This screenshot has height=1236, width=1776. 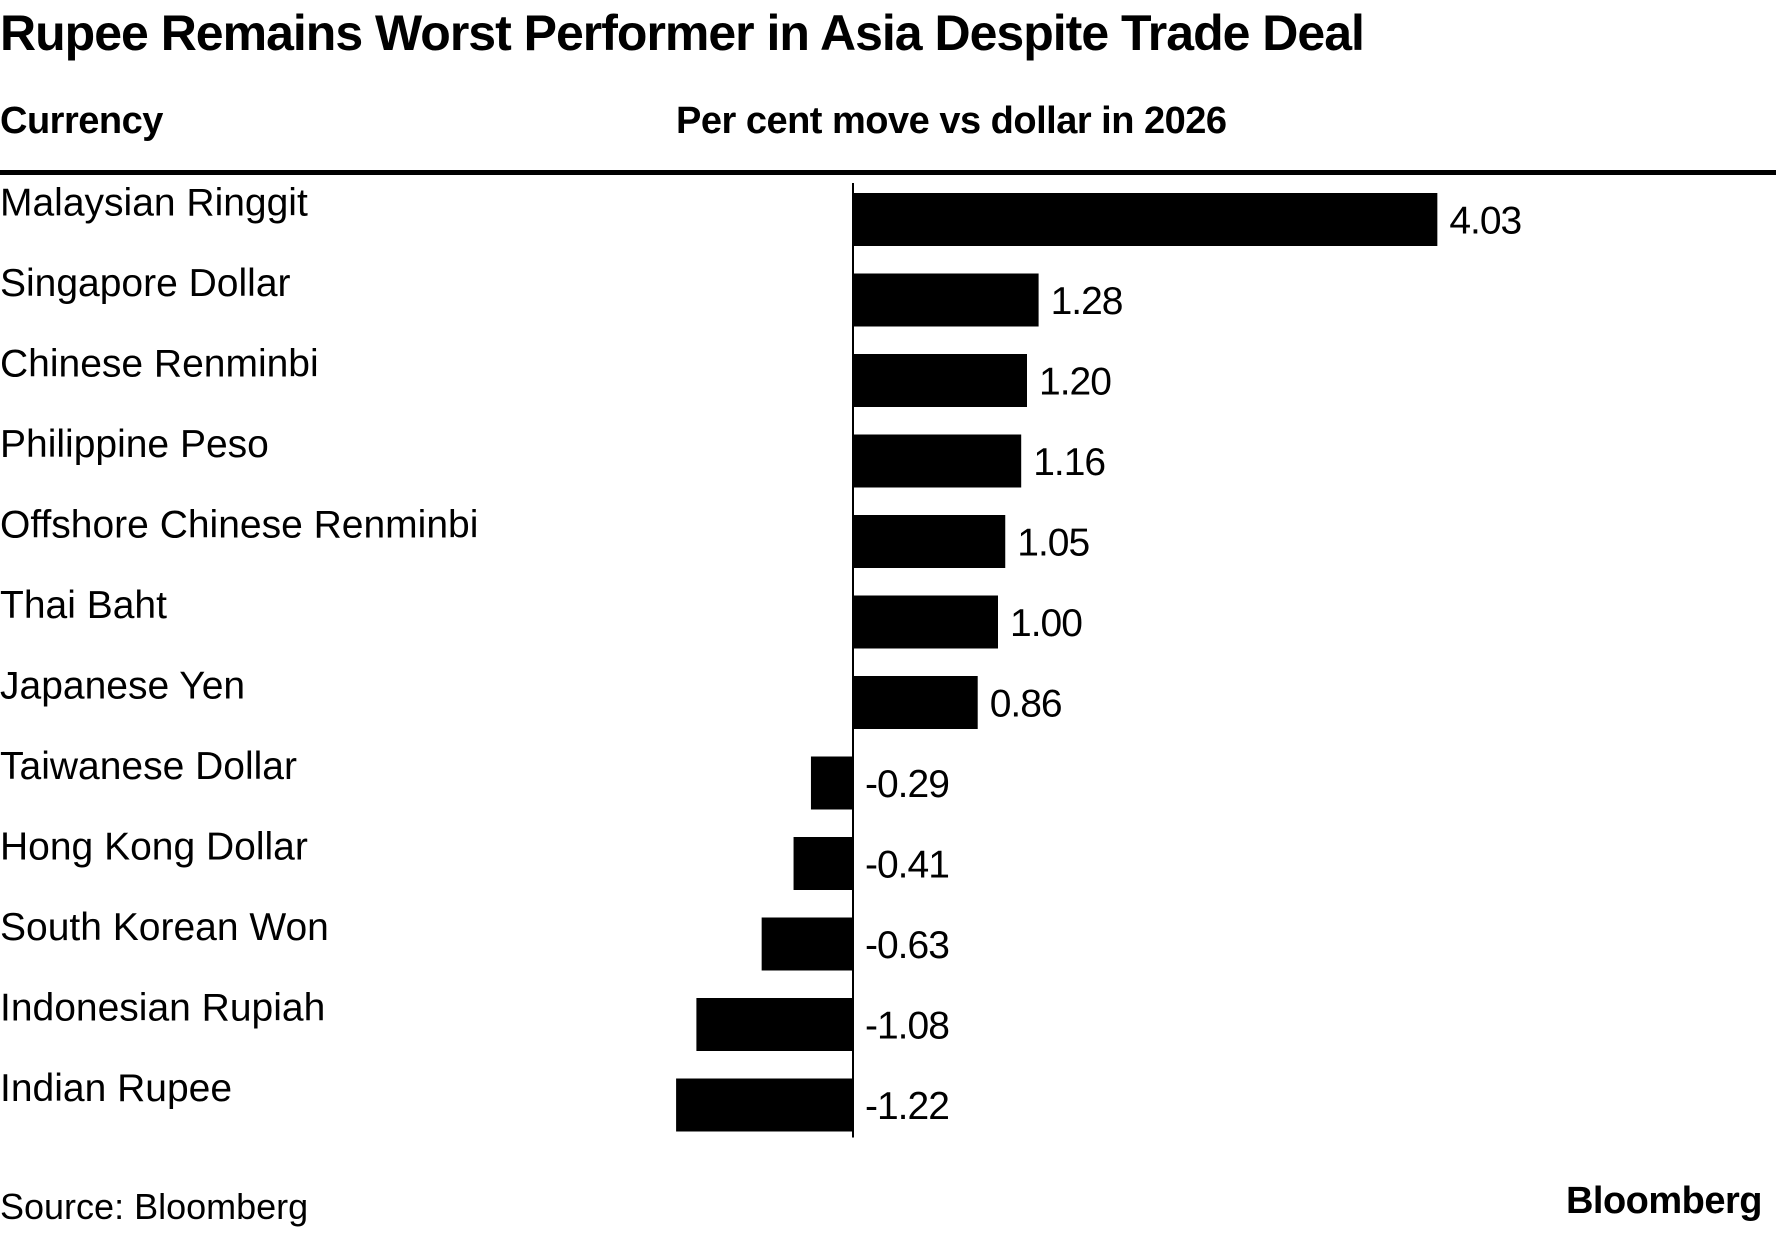 I want to click on category-label-japanese-yen: Japanese Yen, so click(x=122, y=686).